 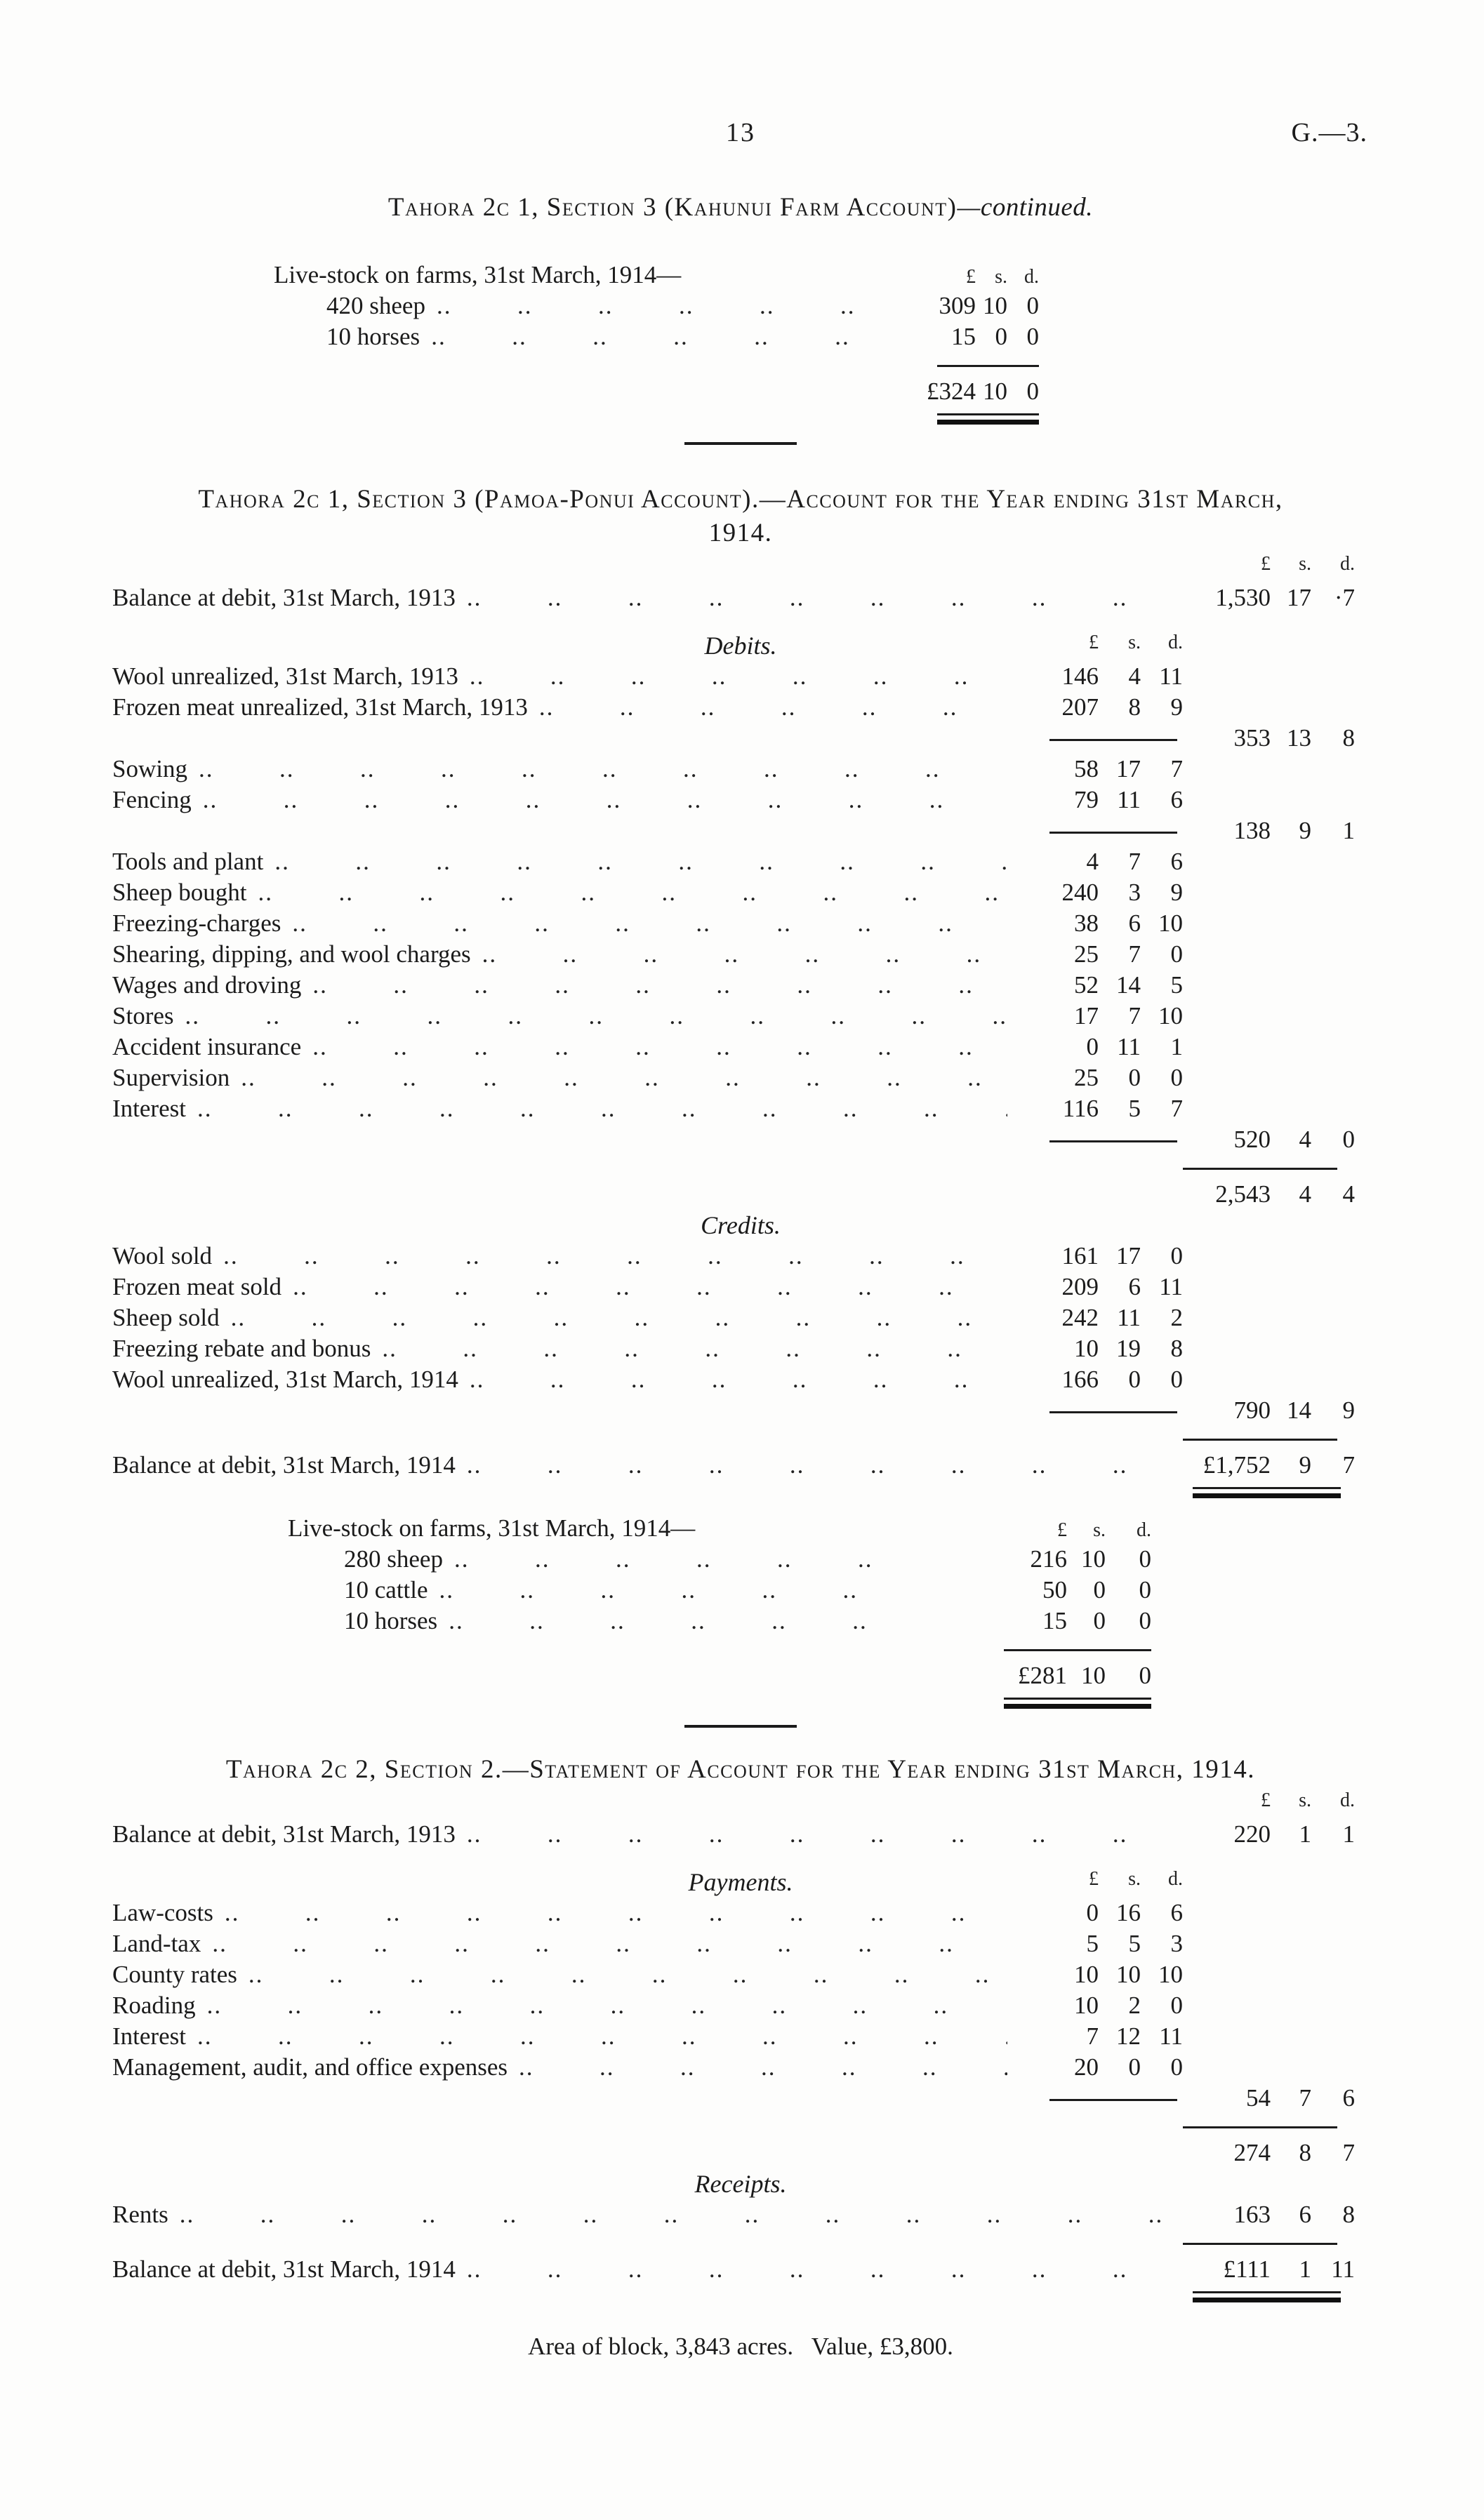 What do you see at coordinates (1305, 1139) in the screenshot?
I see `subtotal-amount-cell: 4` at bounding box center [1305, 1139].